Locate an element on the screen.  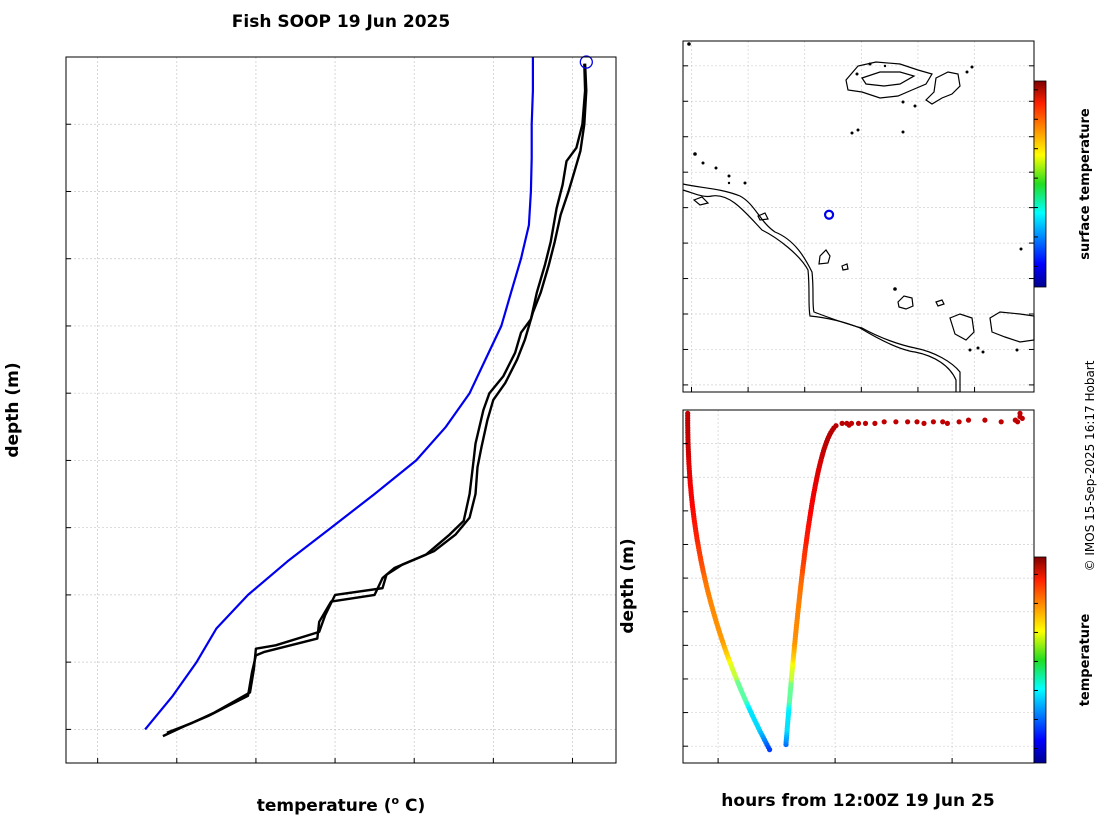
time-points is located at coordinates (855, 581).